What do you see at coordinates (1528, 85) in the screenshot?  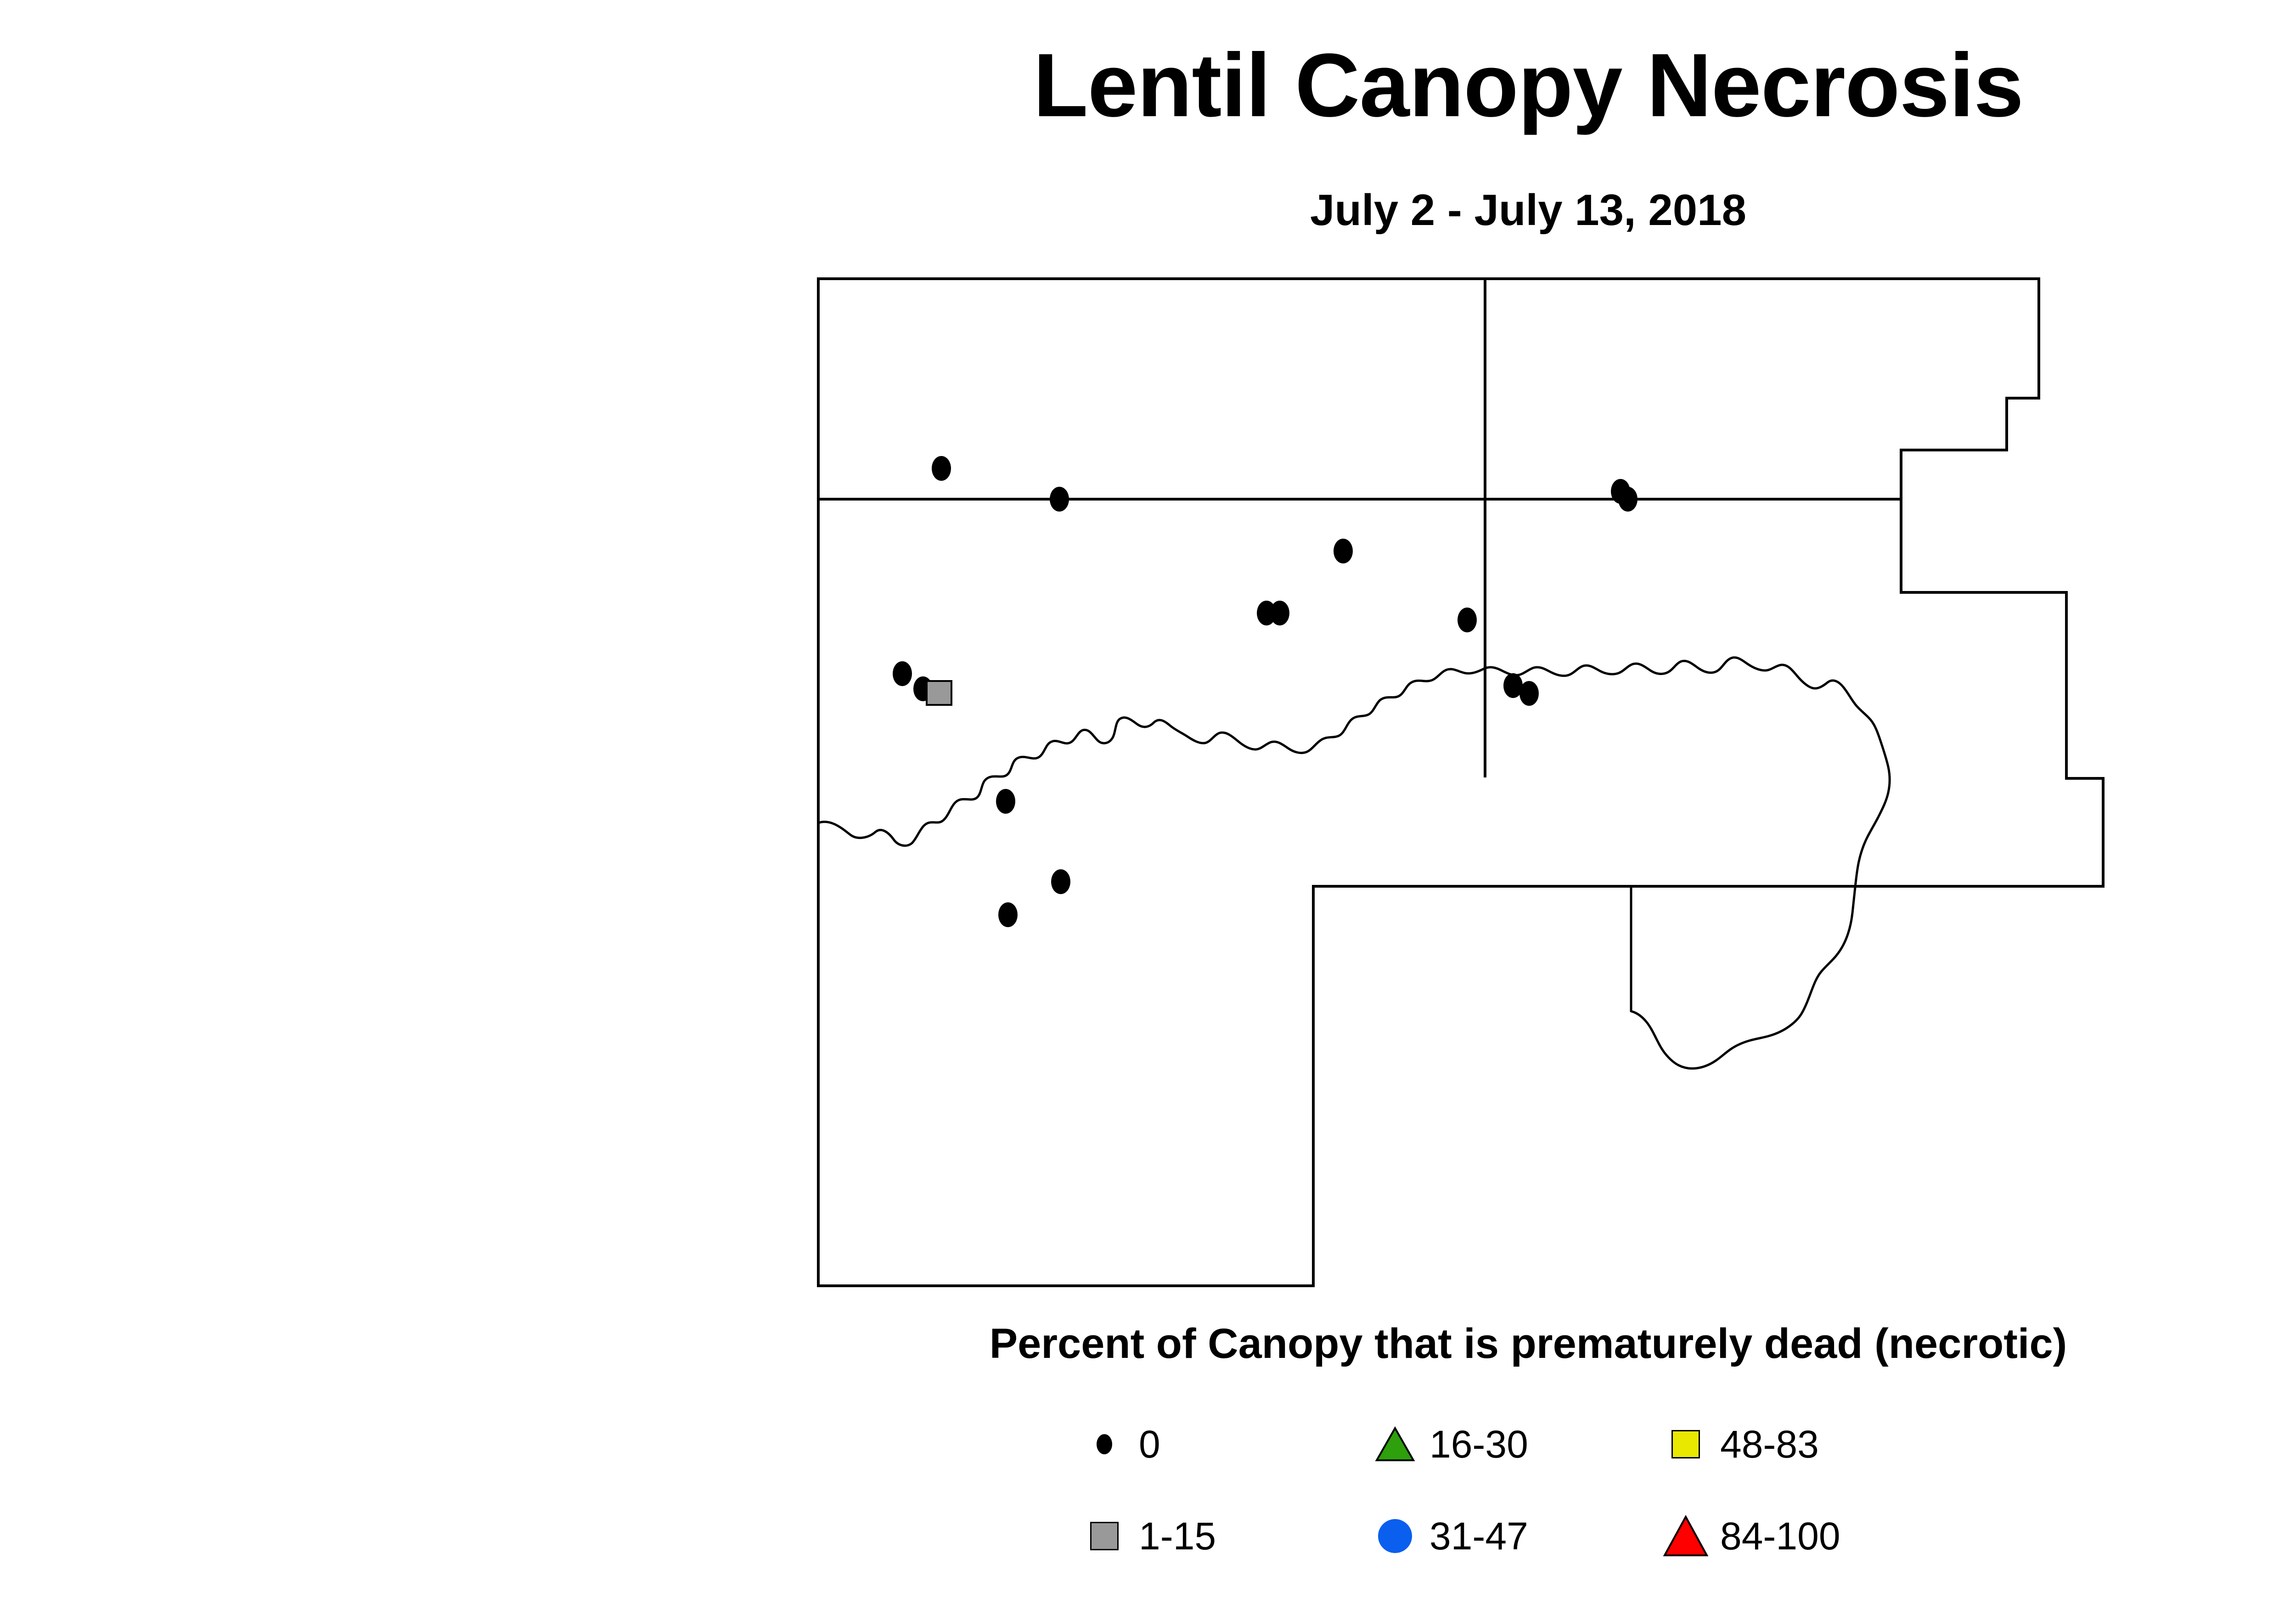 I see `page-title: Lentil Canopy Necrosis` at bounding box center [1528, 85].